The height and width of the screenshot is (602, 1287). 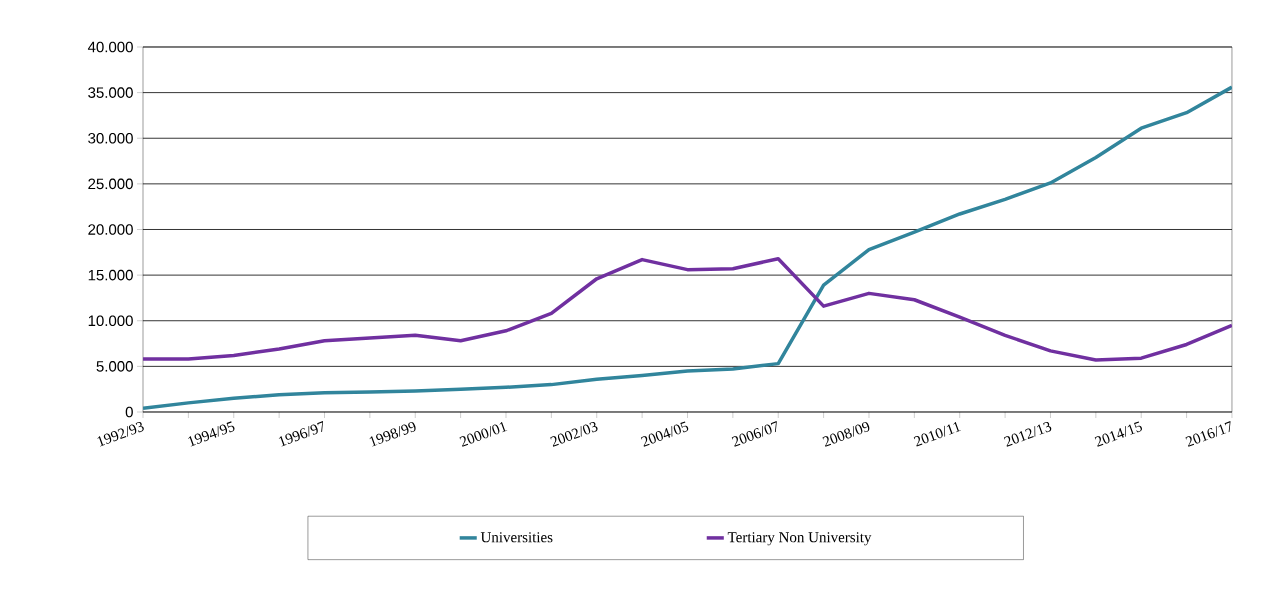 I want to click on x-tick-label: 1998/99, so click(x=392, y=434).